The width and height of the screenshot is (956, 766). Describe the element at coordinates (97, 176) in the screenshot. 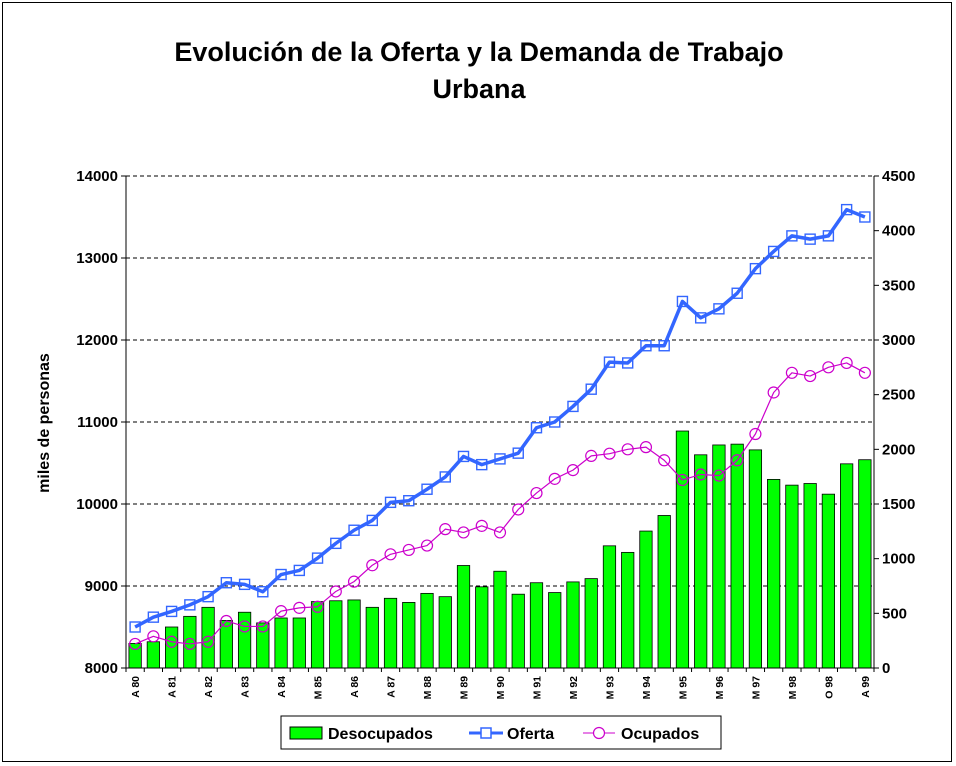

I see `left-tick-label-14000: 14000` at that location.